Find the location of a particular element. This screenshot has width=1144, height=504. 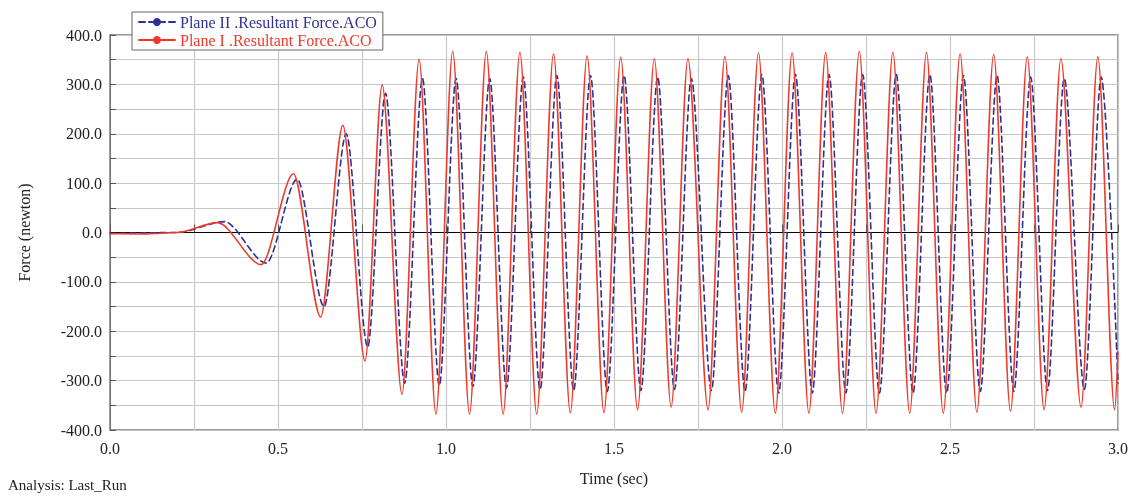

x-tick-label: 2.5 is located at coordinates (950, 448).